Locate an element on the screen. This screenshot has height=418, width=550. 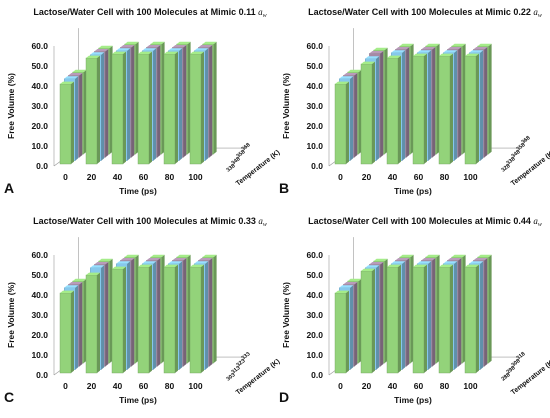
chart-title-aw: a is located at coordinates (260, 12).